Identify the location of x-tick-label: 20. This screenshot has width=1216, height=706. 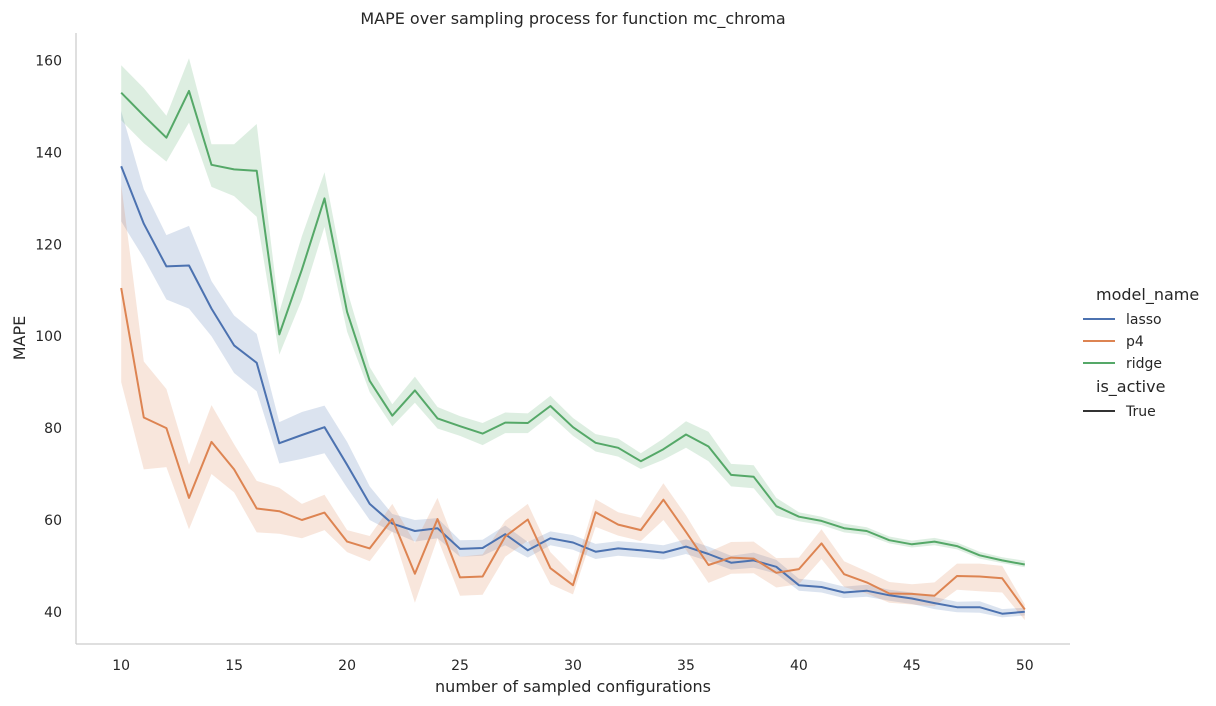
(347, 666).